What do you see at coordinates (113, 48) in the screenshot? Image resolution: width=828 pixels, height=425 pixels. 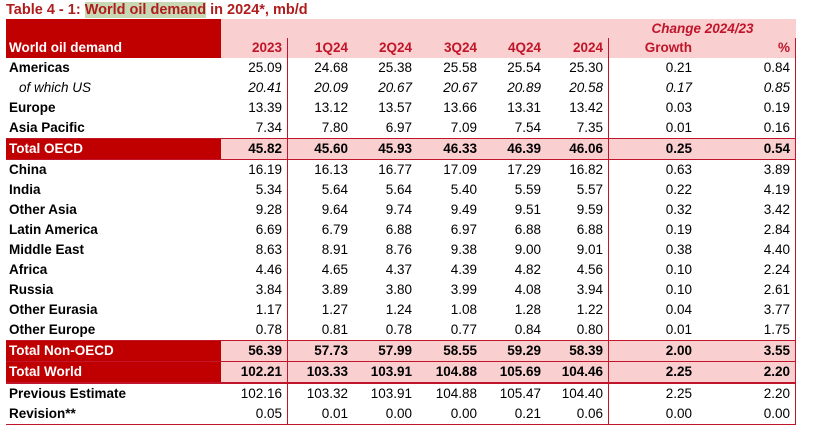 I see `row-label-header: World oil demand` at bounding box center [113, 48].